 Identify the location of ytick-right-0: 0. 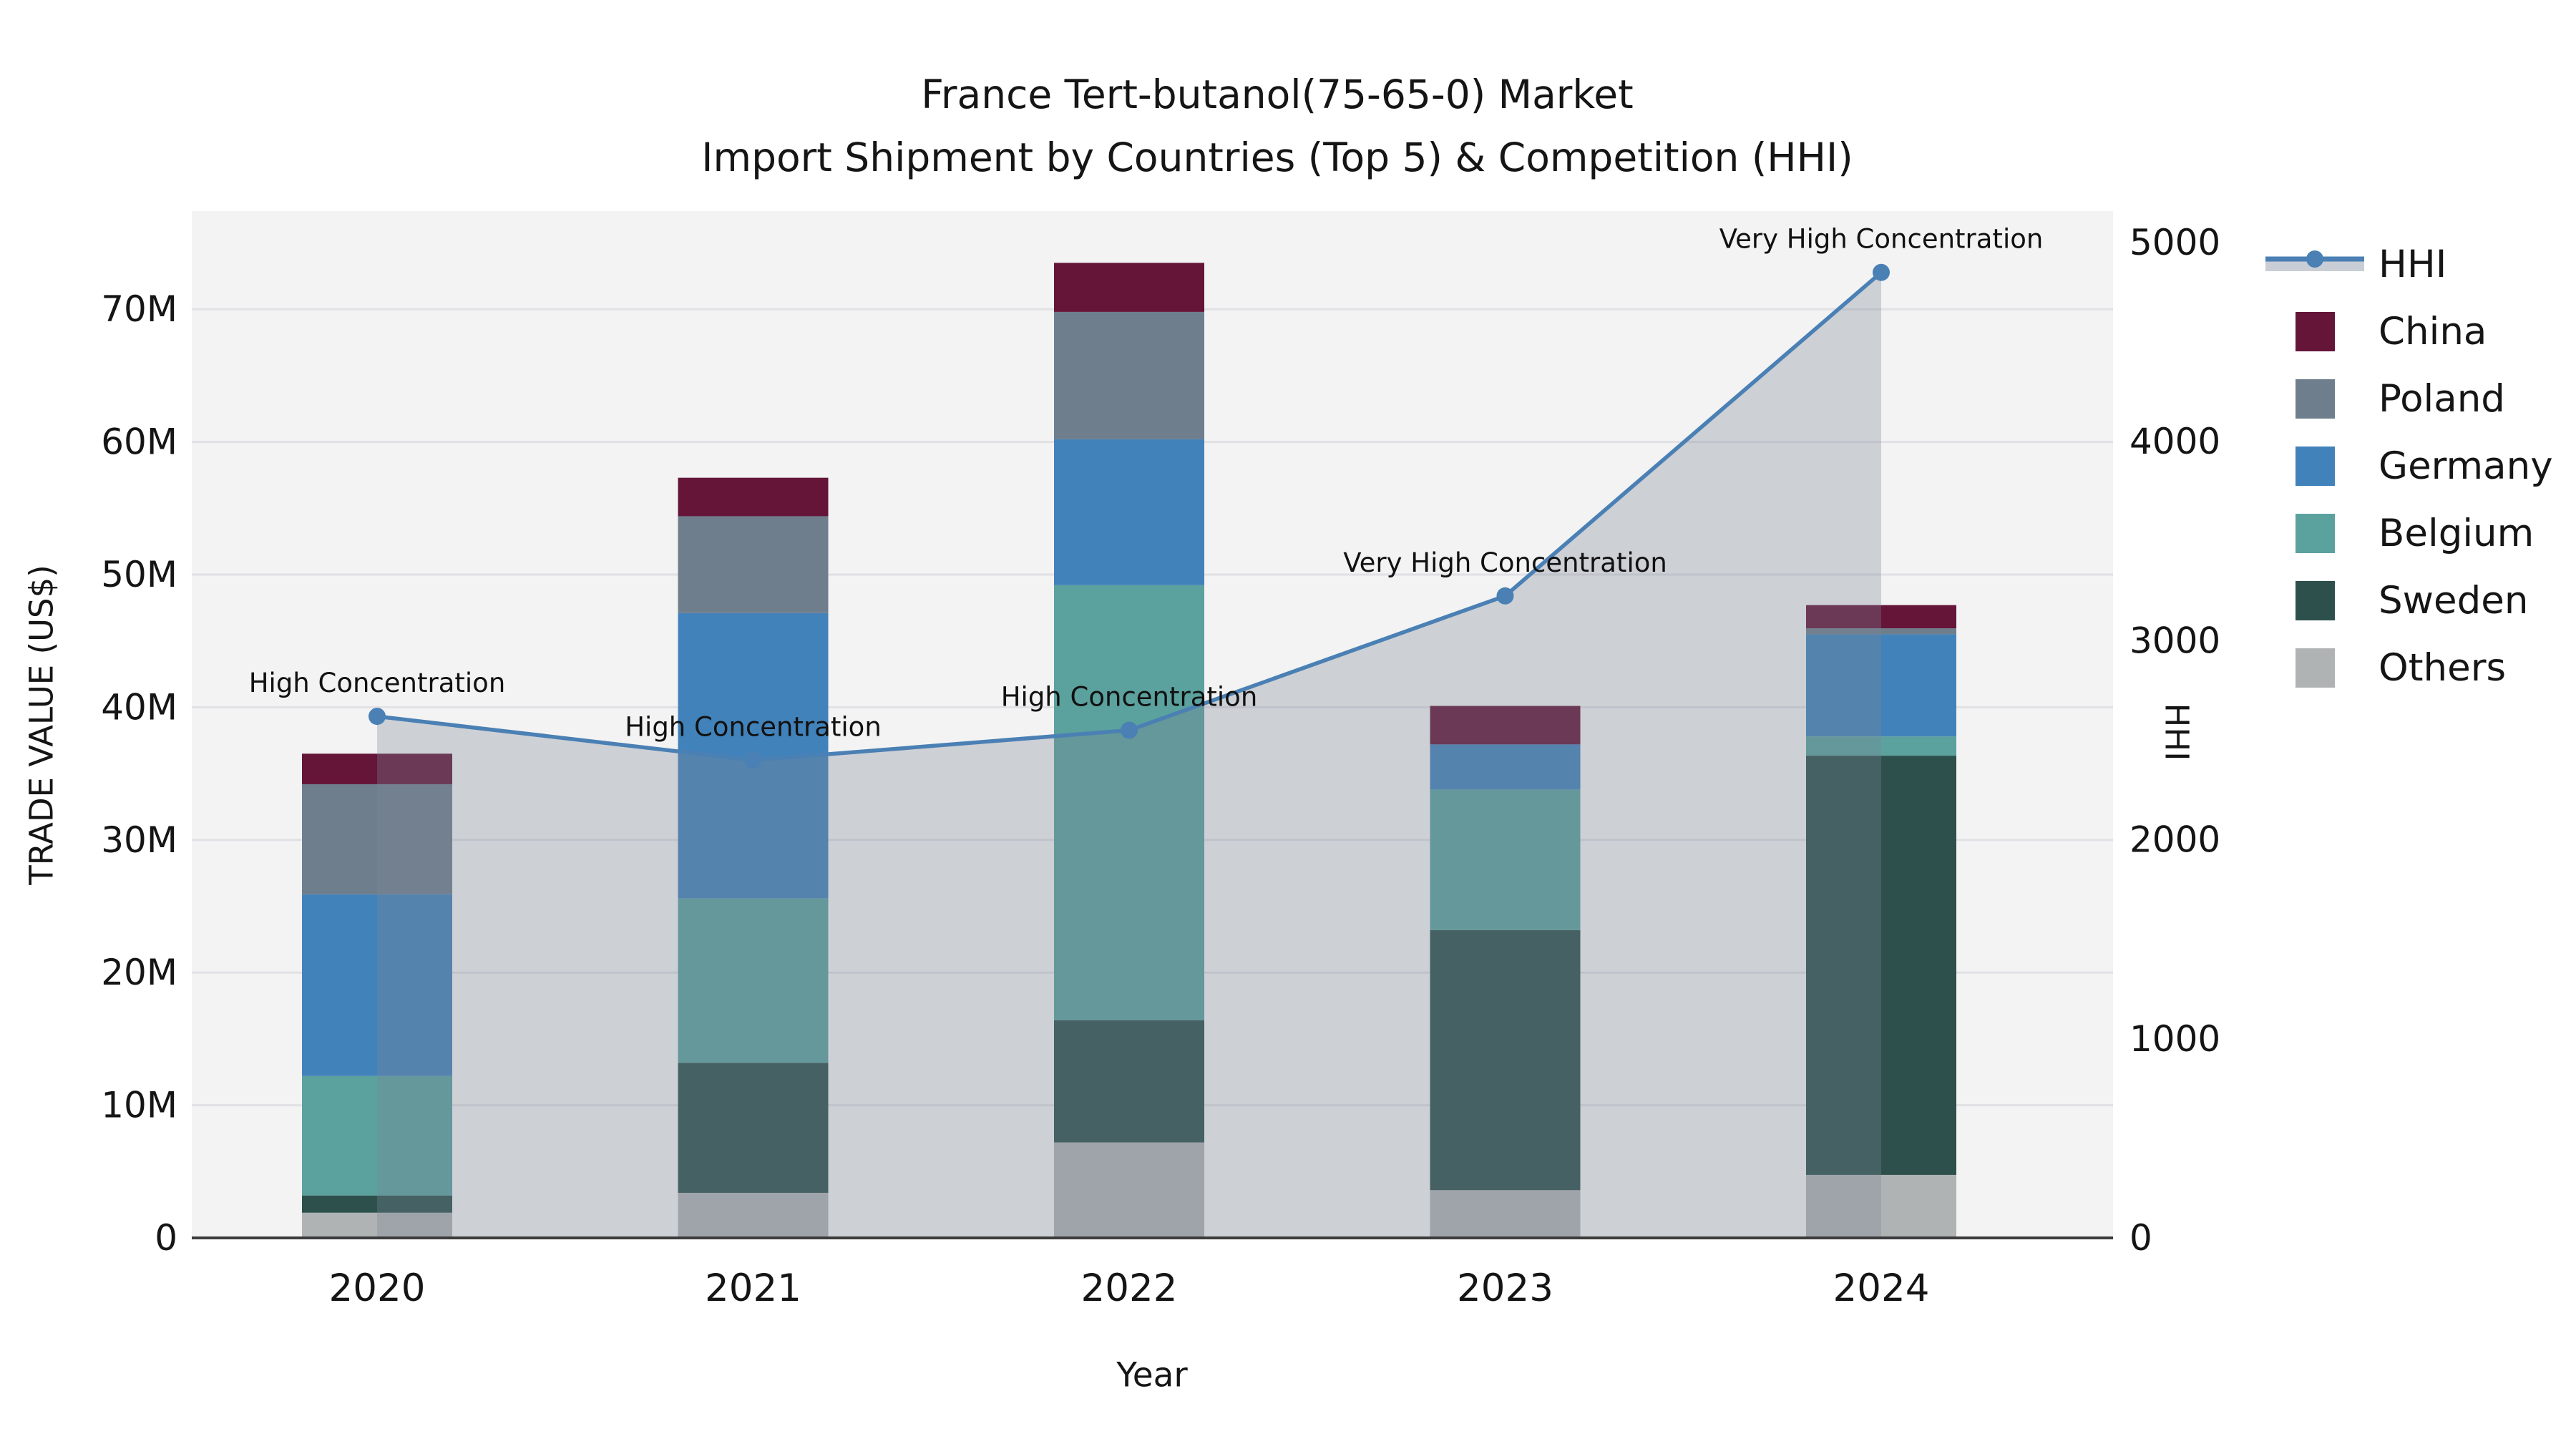
(2140, 1238).